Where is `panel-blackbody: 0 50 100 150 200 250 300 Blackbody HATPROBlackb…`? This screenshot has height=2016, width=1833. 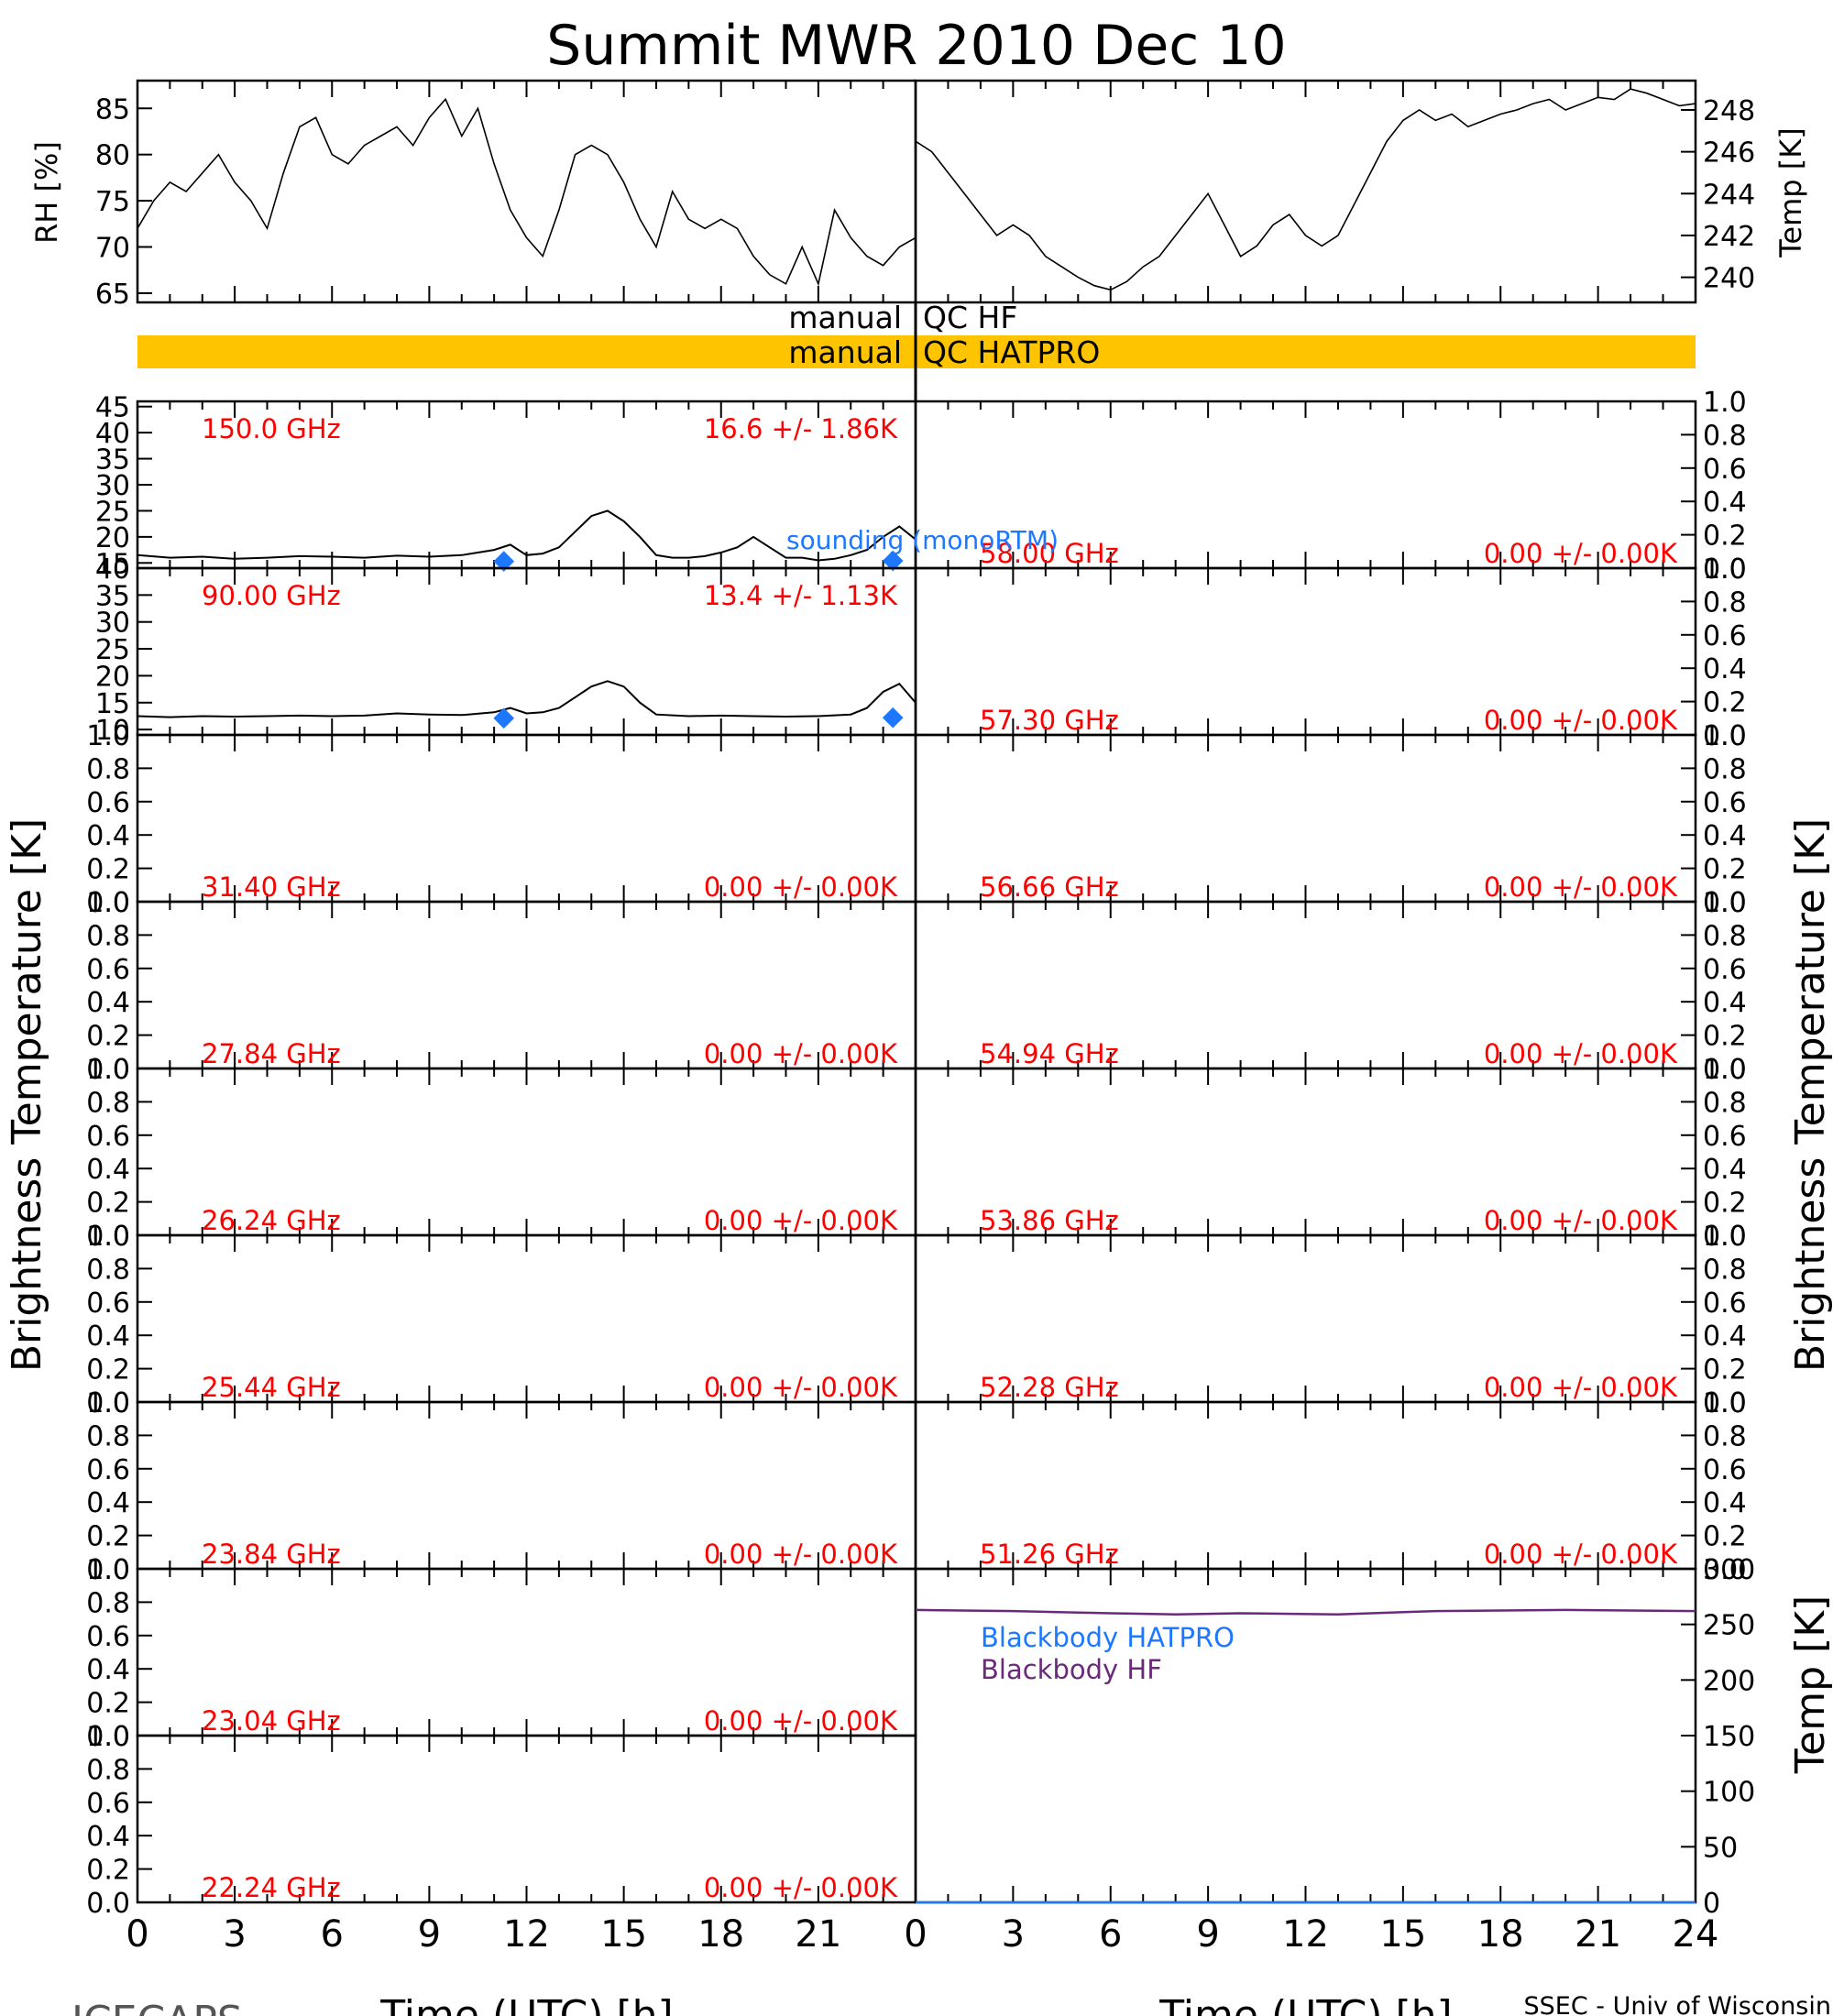
panel-blackbody: 0 50 100 150 200 250 300 Blackbody HATPROBlackb… is located at coordinates (1334, 1737).